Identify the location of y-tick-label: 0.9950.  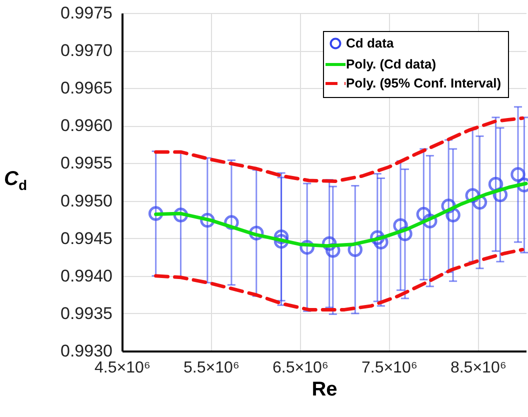
(86, 200).